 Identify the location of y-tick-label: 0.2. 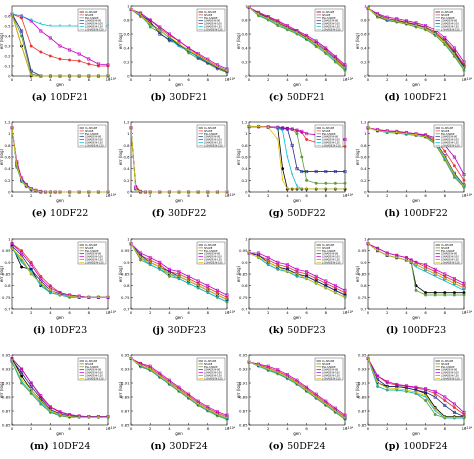
(363, 180).